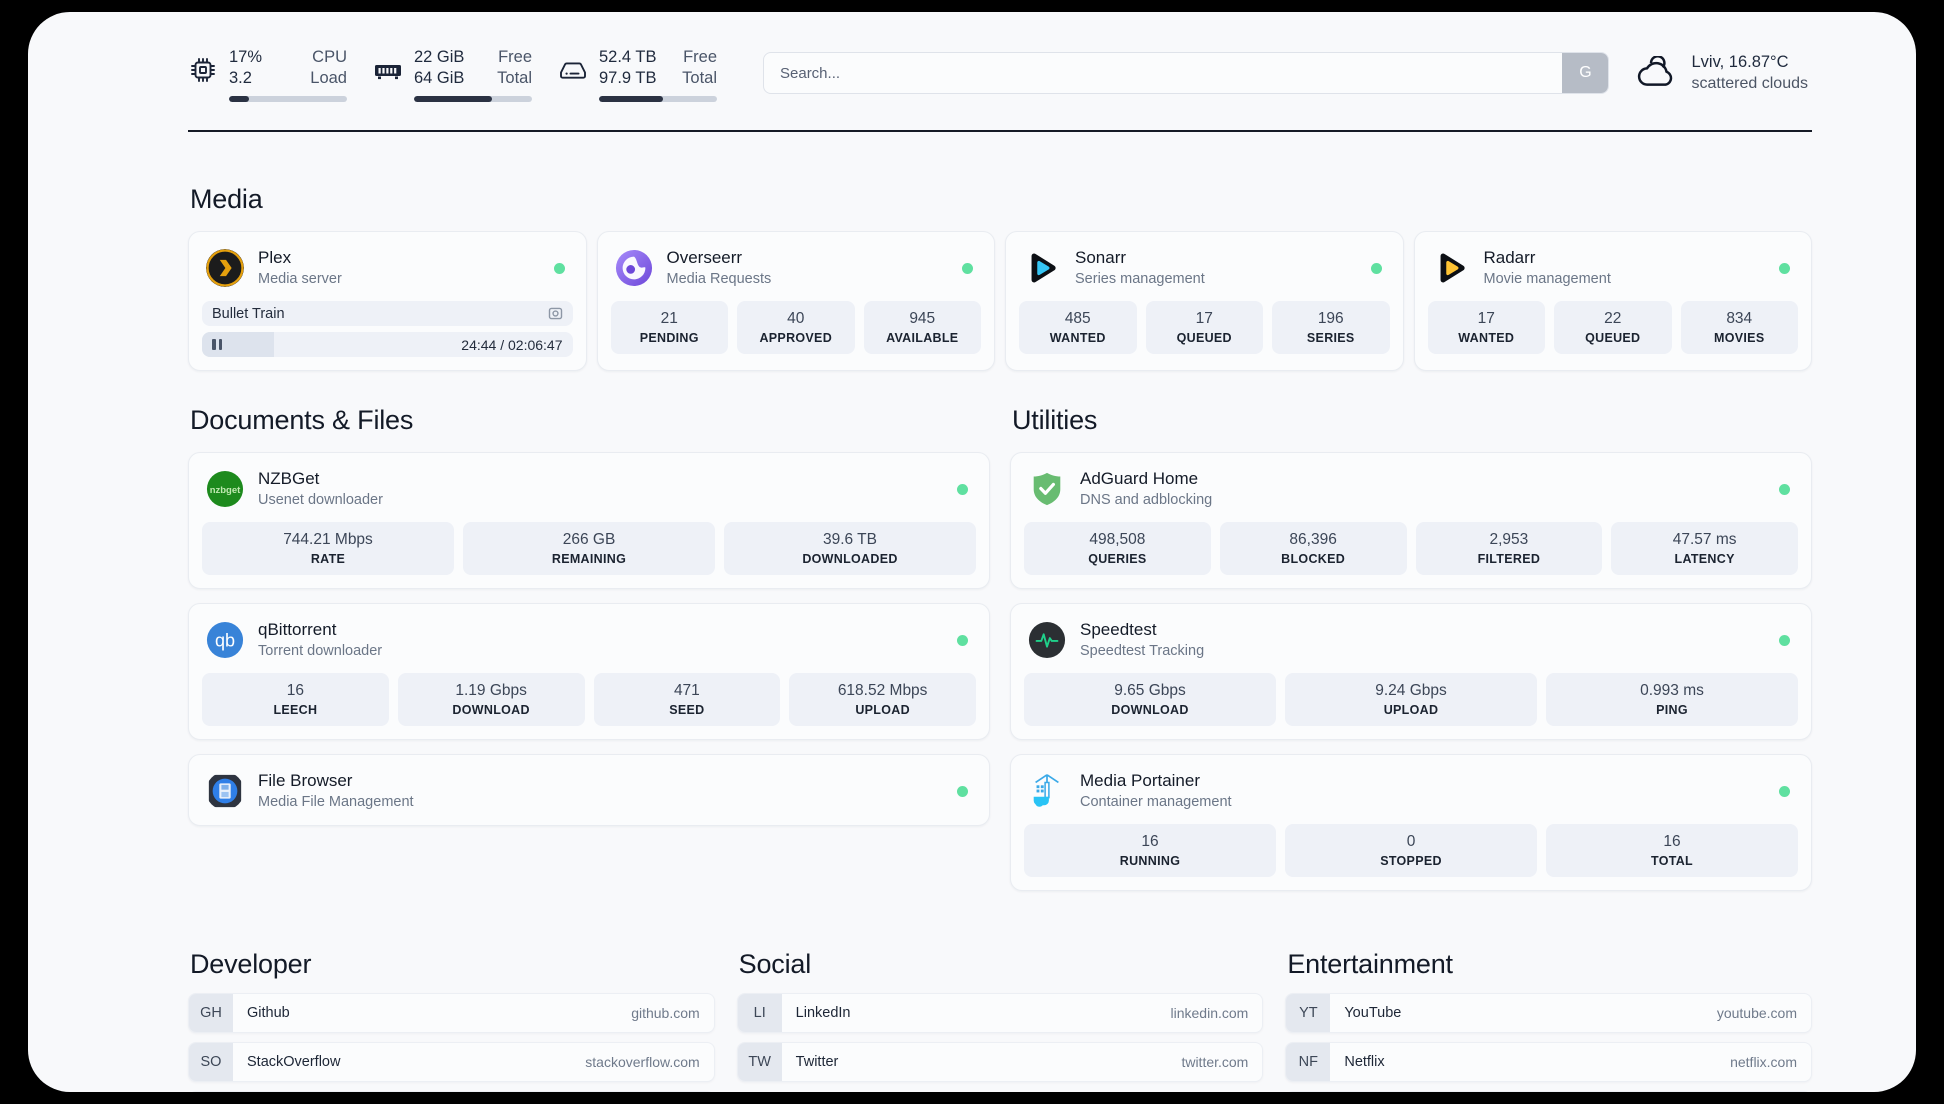 This screenshot has height=1104, width=1944. What do you see at coordinates (1364, 1062) in the screenshot?
I see `bookmark-name: Netflix` at bounding box center [1364, 1062].